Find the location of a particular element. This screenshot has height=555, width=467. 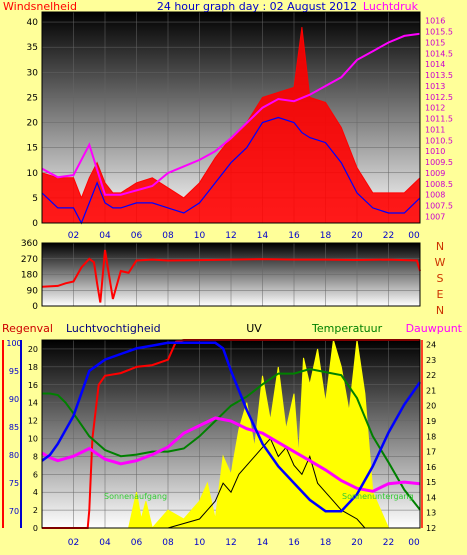

direction-tick-label: 180 is located at coordinates (29, 276).